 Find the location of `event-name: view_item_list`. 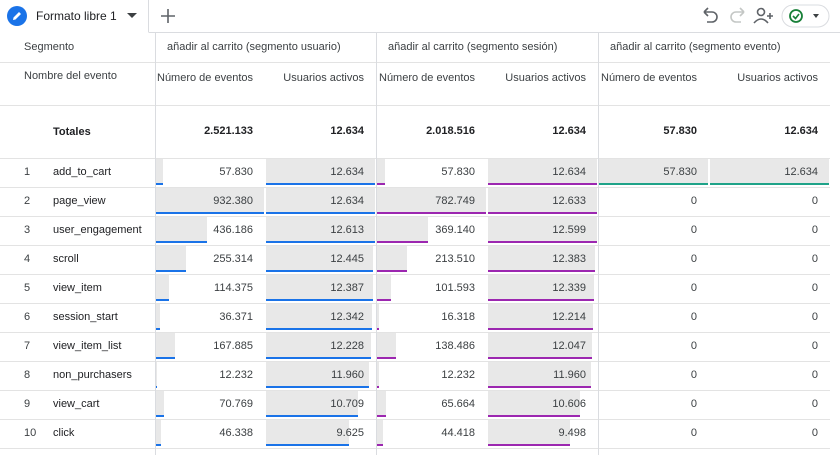

event-name: view_item_list is located at coordinates (87, 346).